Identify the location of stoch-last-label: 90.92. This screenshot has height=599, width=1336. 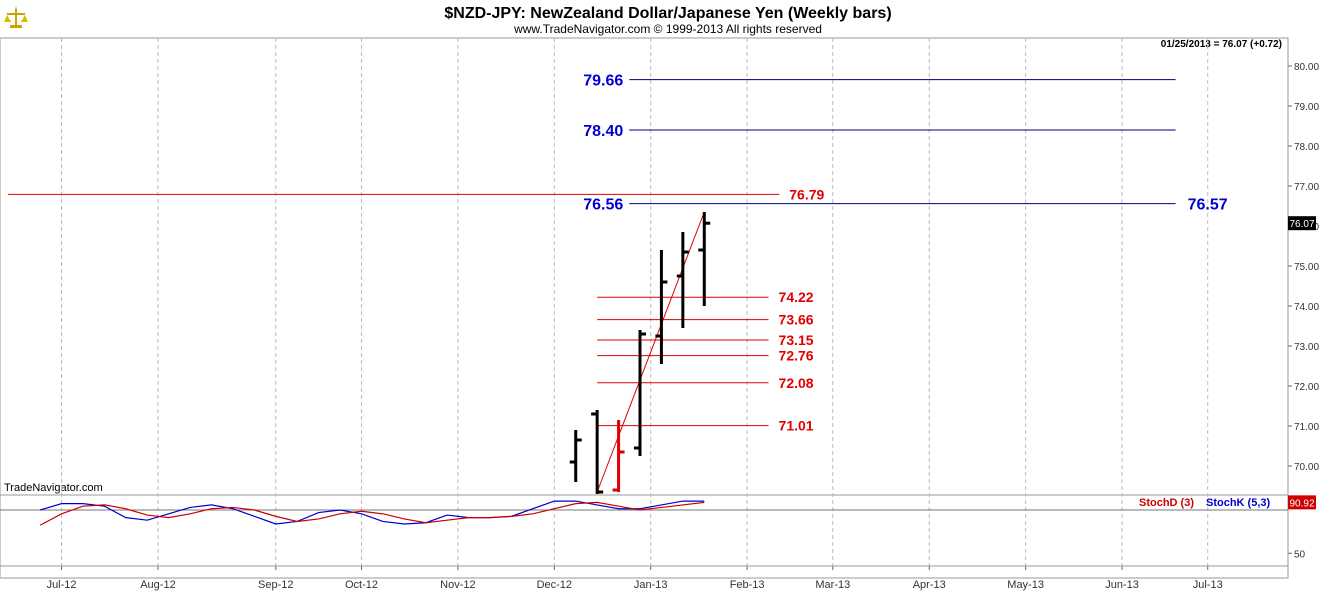
(1301, 503).